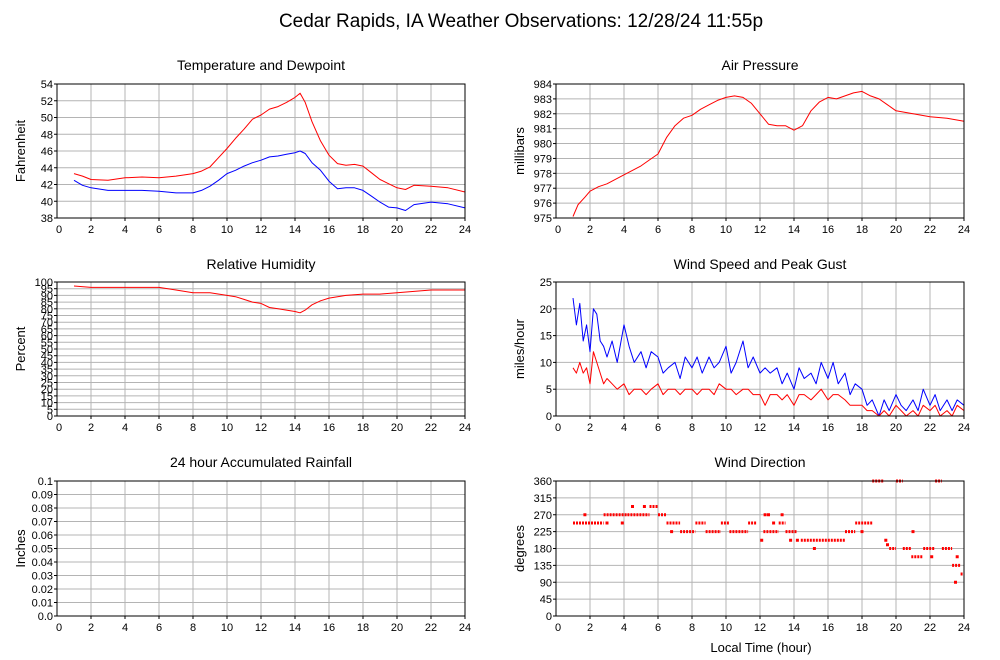  I want to click on y-tick-label: 85, so click(47, 303).